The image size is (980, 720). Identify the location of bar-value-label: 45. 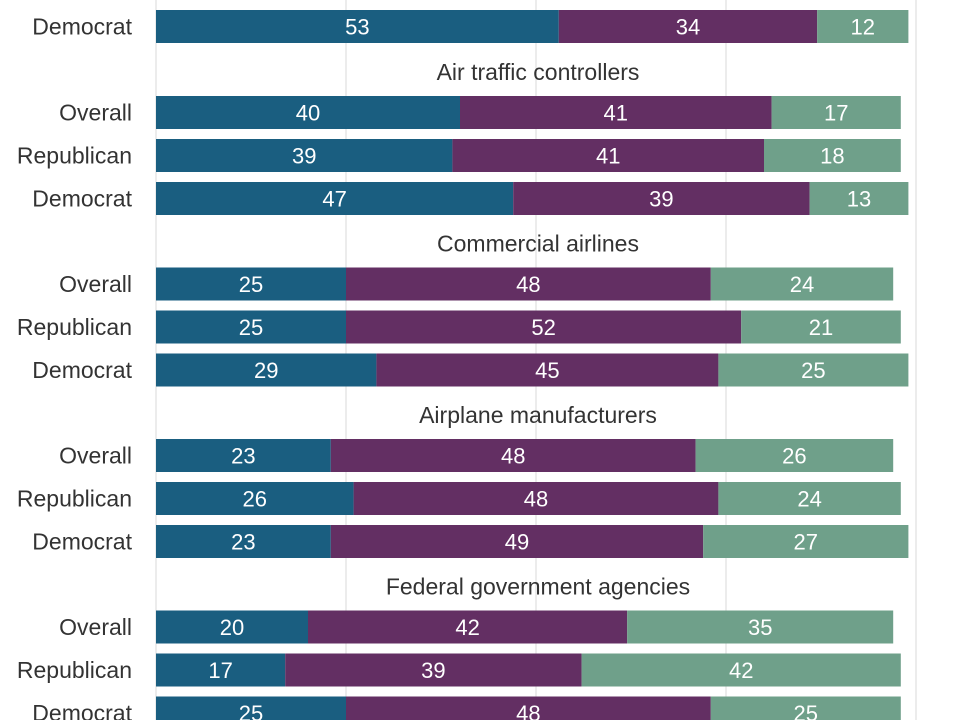
(547, 370).